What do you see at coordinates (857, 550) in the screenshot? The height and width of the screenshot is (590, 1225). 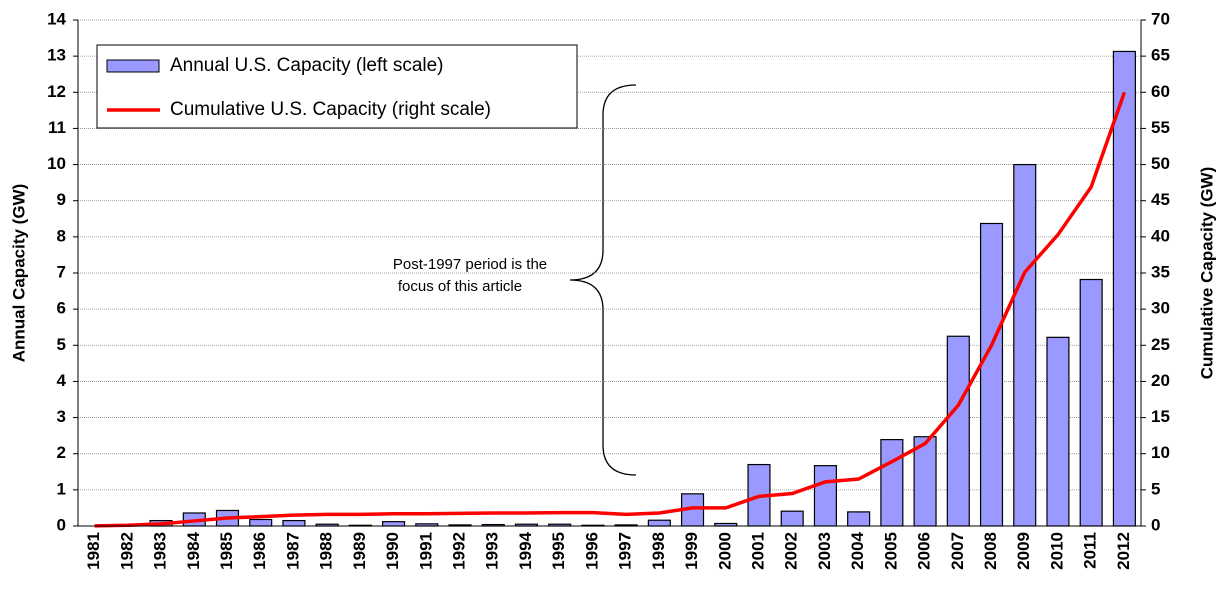 I see `x-tick-label: 2004` at bounding box center [857, 550].